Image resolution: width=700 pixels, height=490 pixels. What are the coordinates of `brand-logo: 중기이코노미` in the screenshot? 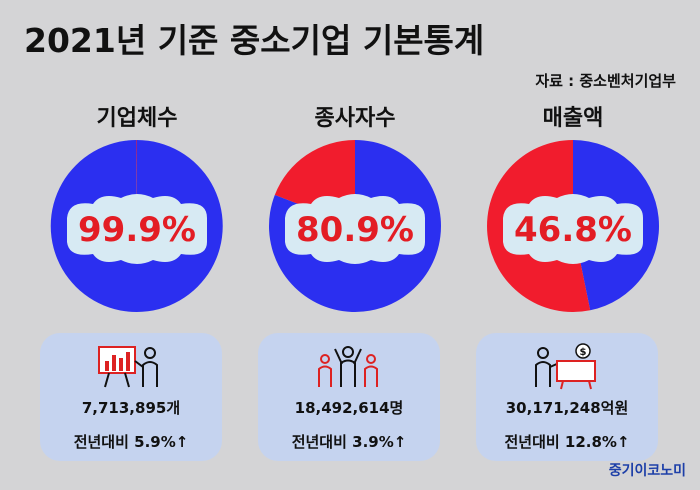 It's located at (647, 471).